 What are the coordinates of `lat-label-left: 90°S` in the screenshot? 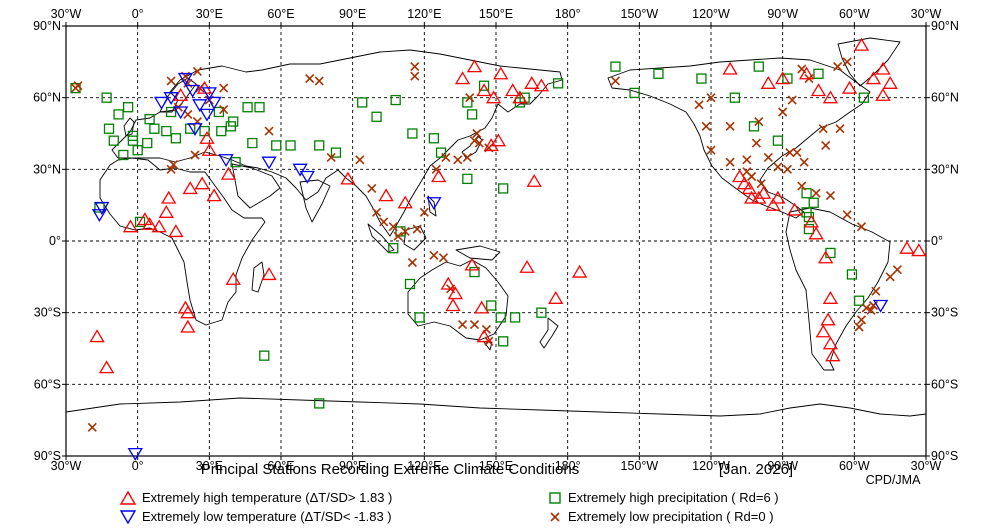 It's located at (47, 456).